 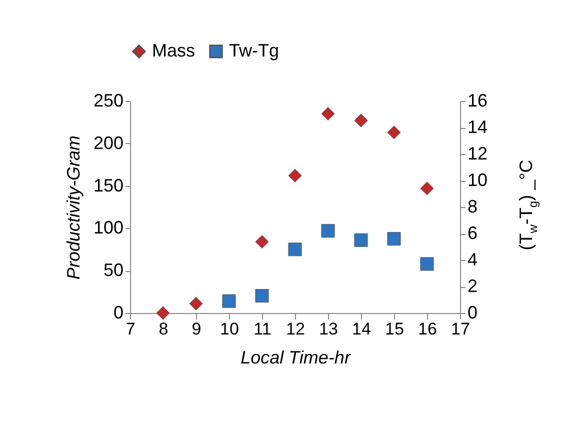 What do you see at coordinates (118, 312) in the screenshot?
I see `y-tick-label: 0` at bounding box center [118, 312].